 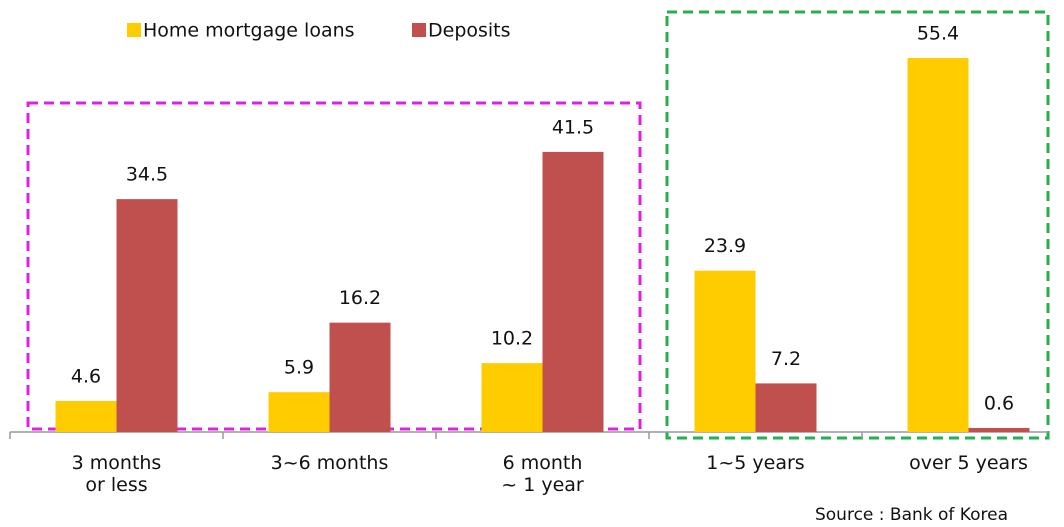 I want to click on x-tick-label: 1~5 years, so click(x=755, y=463).